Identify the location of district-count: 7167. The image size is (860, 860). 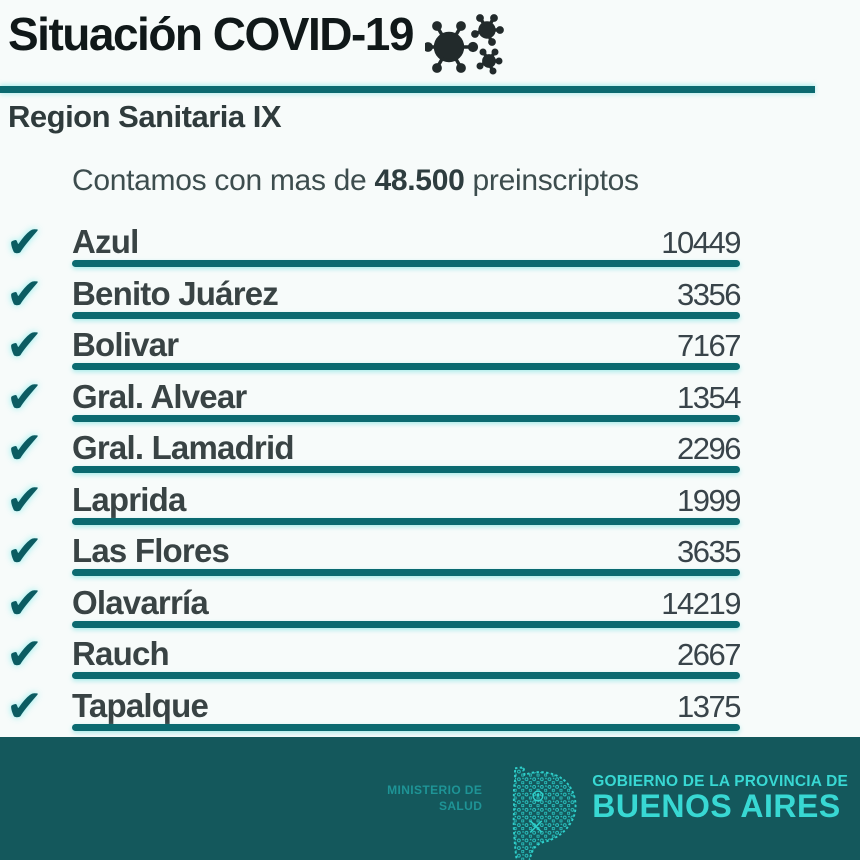
(709, 346).